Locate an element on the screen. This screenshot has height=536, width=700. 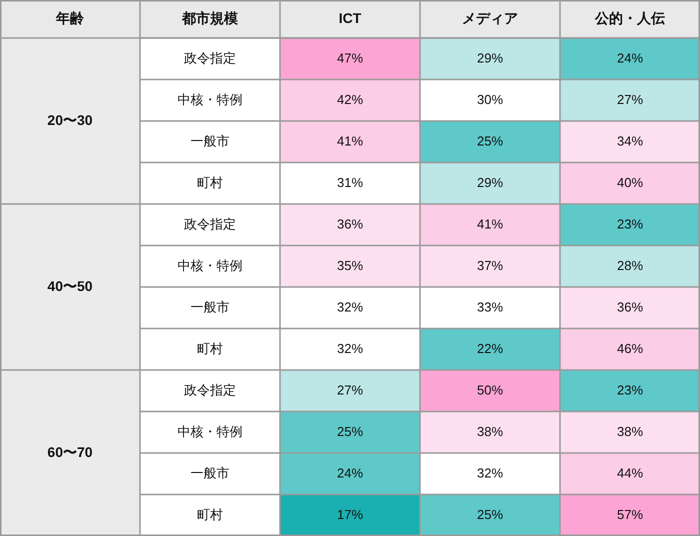
data-label: 22% is located at coordinates (490, 348).